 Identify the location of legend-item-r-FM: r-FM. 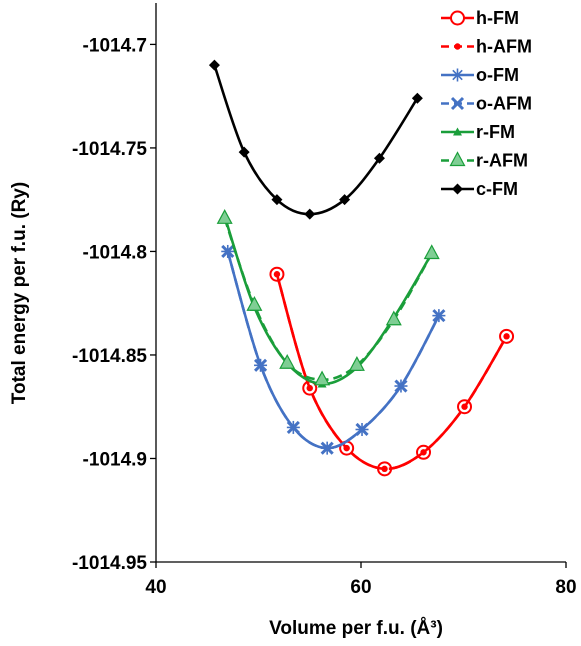
(478, 132).